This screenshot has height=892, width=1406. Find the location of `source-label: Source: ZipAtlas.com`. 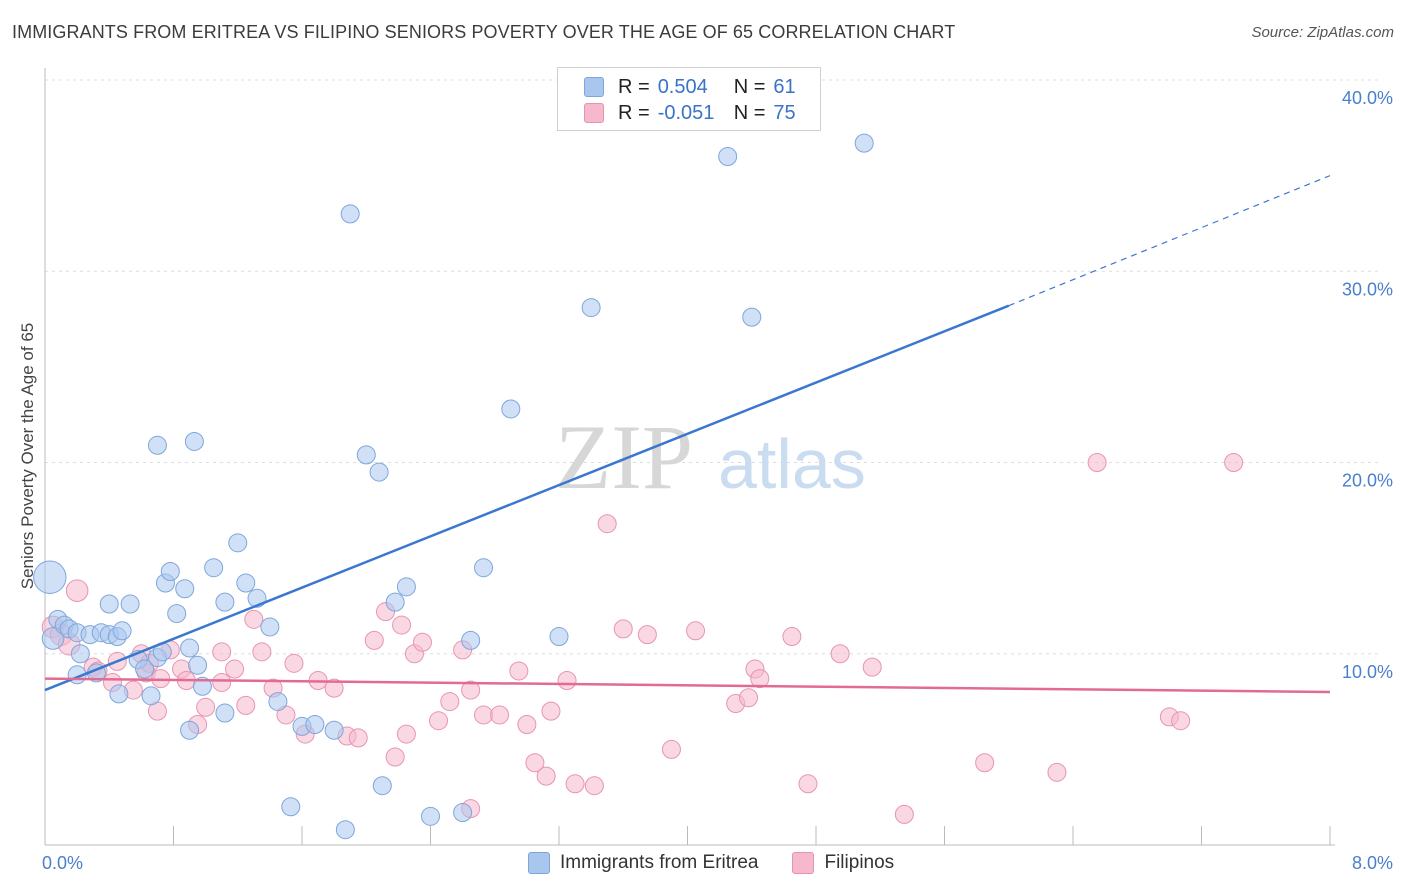

source-label: Source: ZipAtlas.com is located at coordinates (1322, 32).